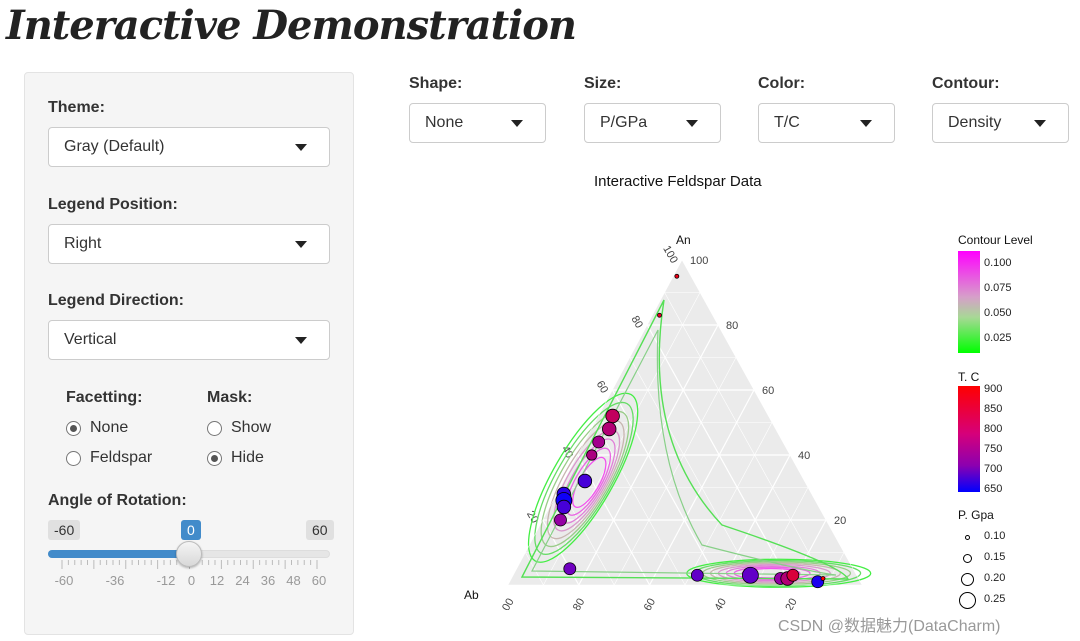 Image resolution: width=1080 pixels, height=641 pixels. Describe the element at coordinates (804, 456) in the screenshot. I see `tick-label-right: 40` at that location.